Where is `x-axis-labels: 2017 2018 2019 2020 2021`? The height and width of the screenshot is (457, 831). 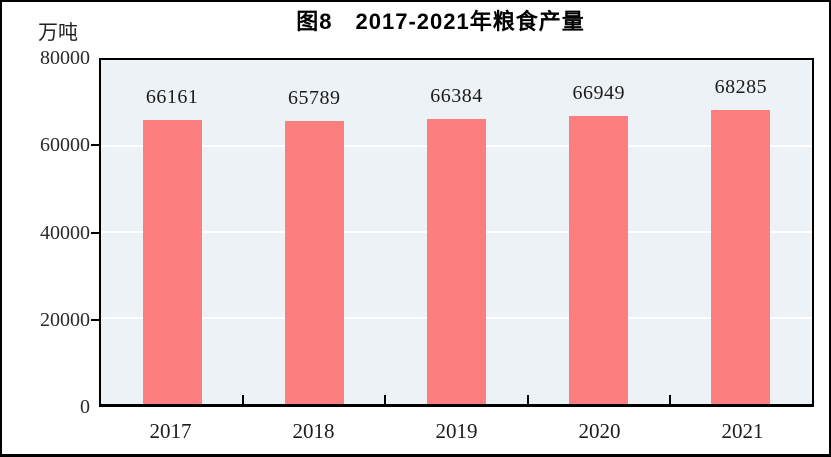 x-axis-labels: 2017 2018 2019 2020 2021 is located at coordinates (456, 431).